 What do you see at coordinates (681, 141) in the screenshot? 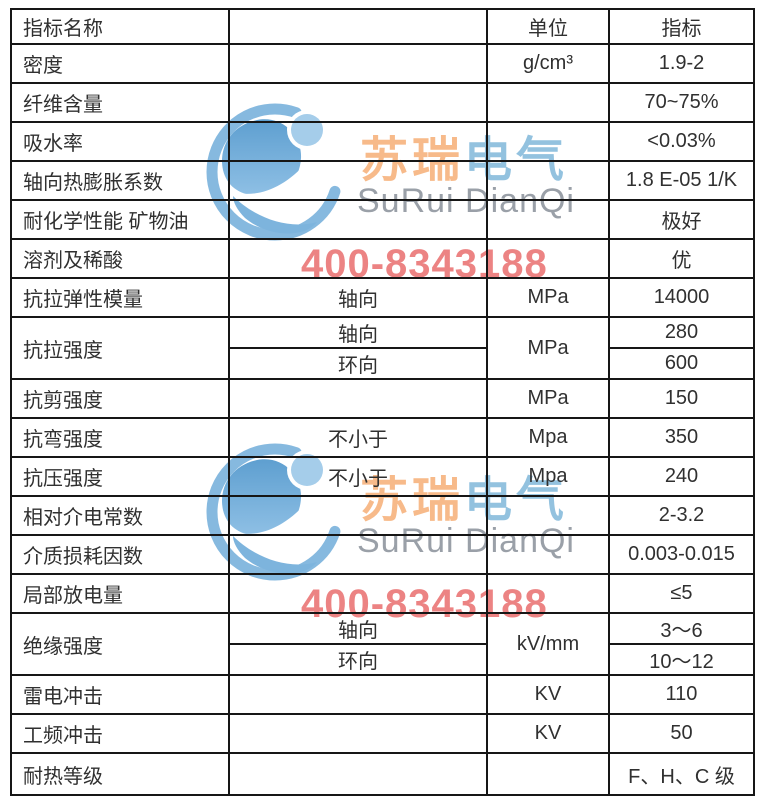
I see `spec-value-cell: <0.03%` at bounding box center [681, 141].